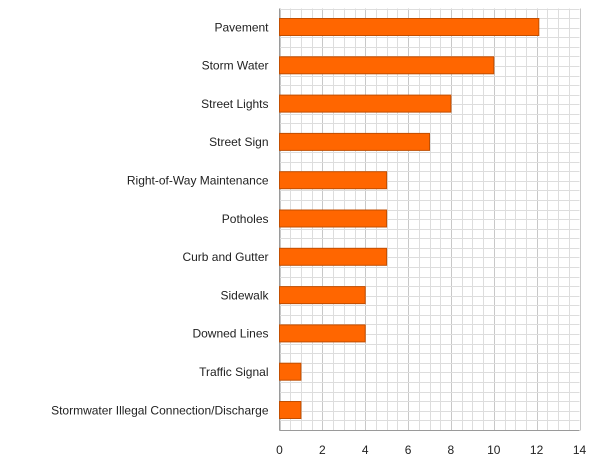 The height and width of the screenshot is (464, 590). What do you see at coordinates (198, 181) in the screenshot?
I see `category-label: Right-of-Way Maintenance` at bounding box center [198, 181].